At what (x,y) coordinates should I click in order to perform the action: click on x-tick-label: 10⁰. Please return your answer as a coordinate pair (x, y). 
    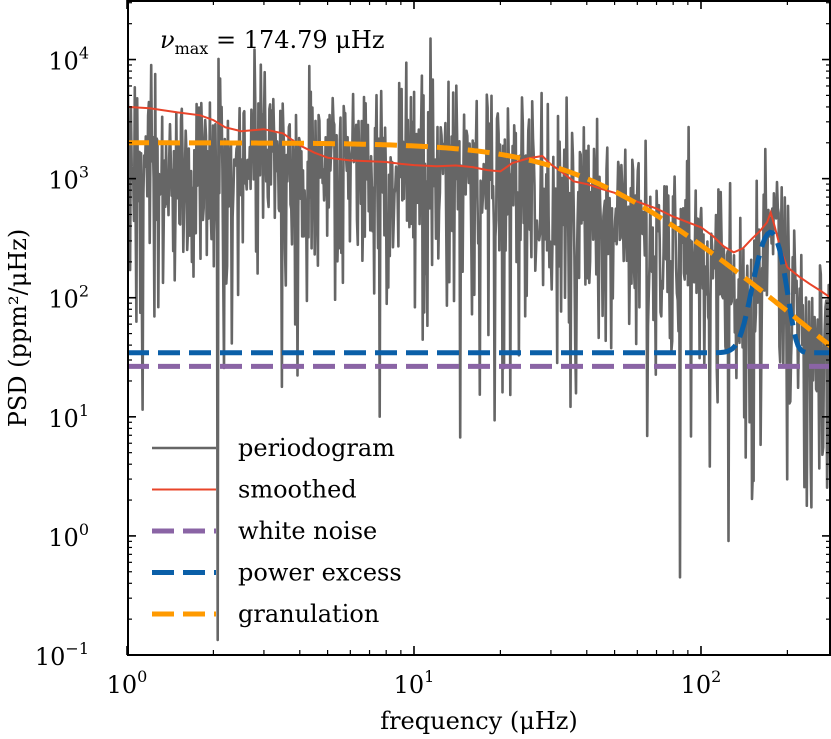
    Looking at the image, I should click on (127, 683).